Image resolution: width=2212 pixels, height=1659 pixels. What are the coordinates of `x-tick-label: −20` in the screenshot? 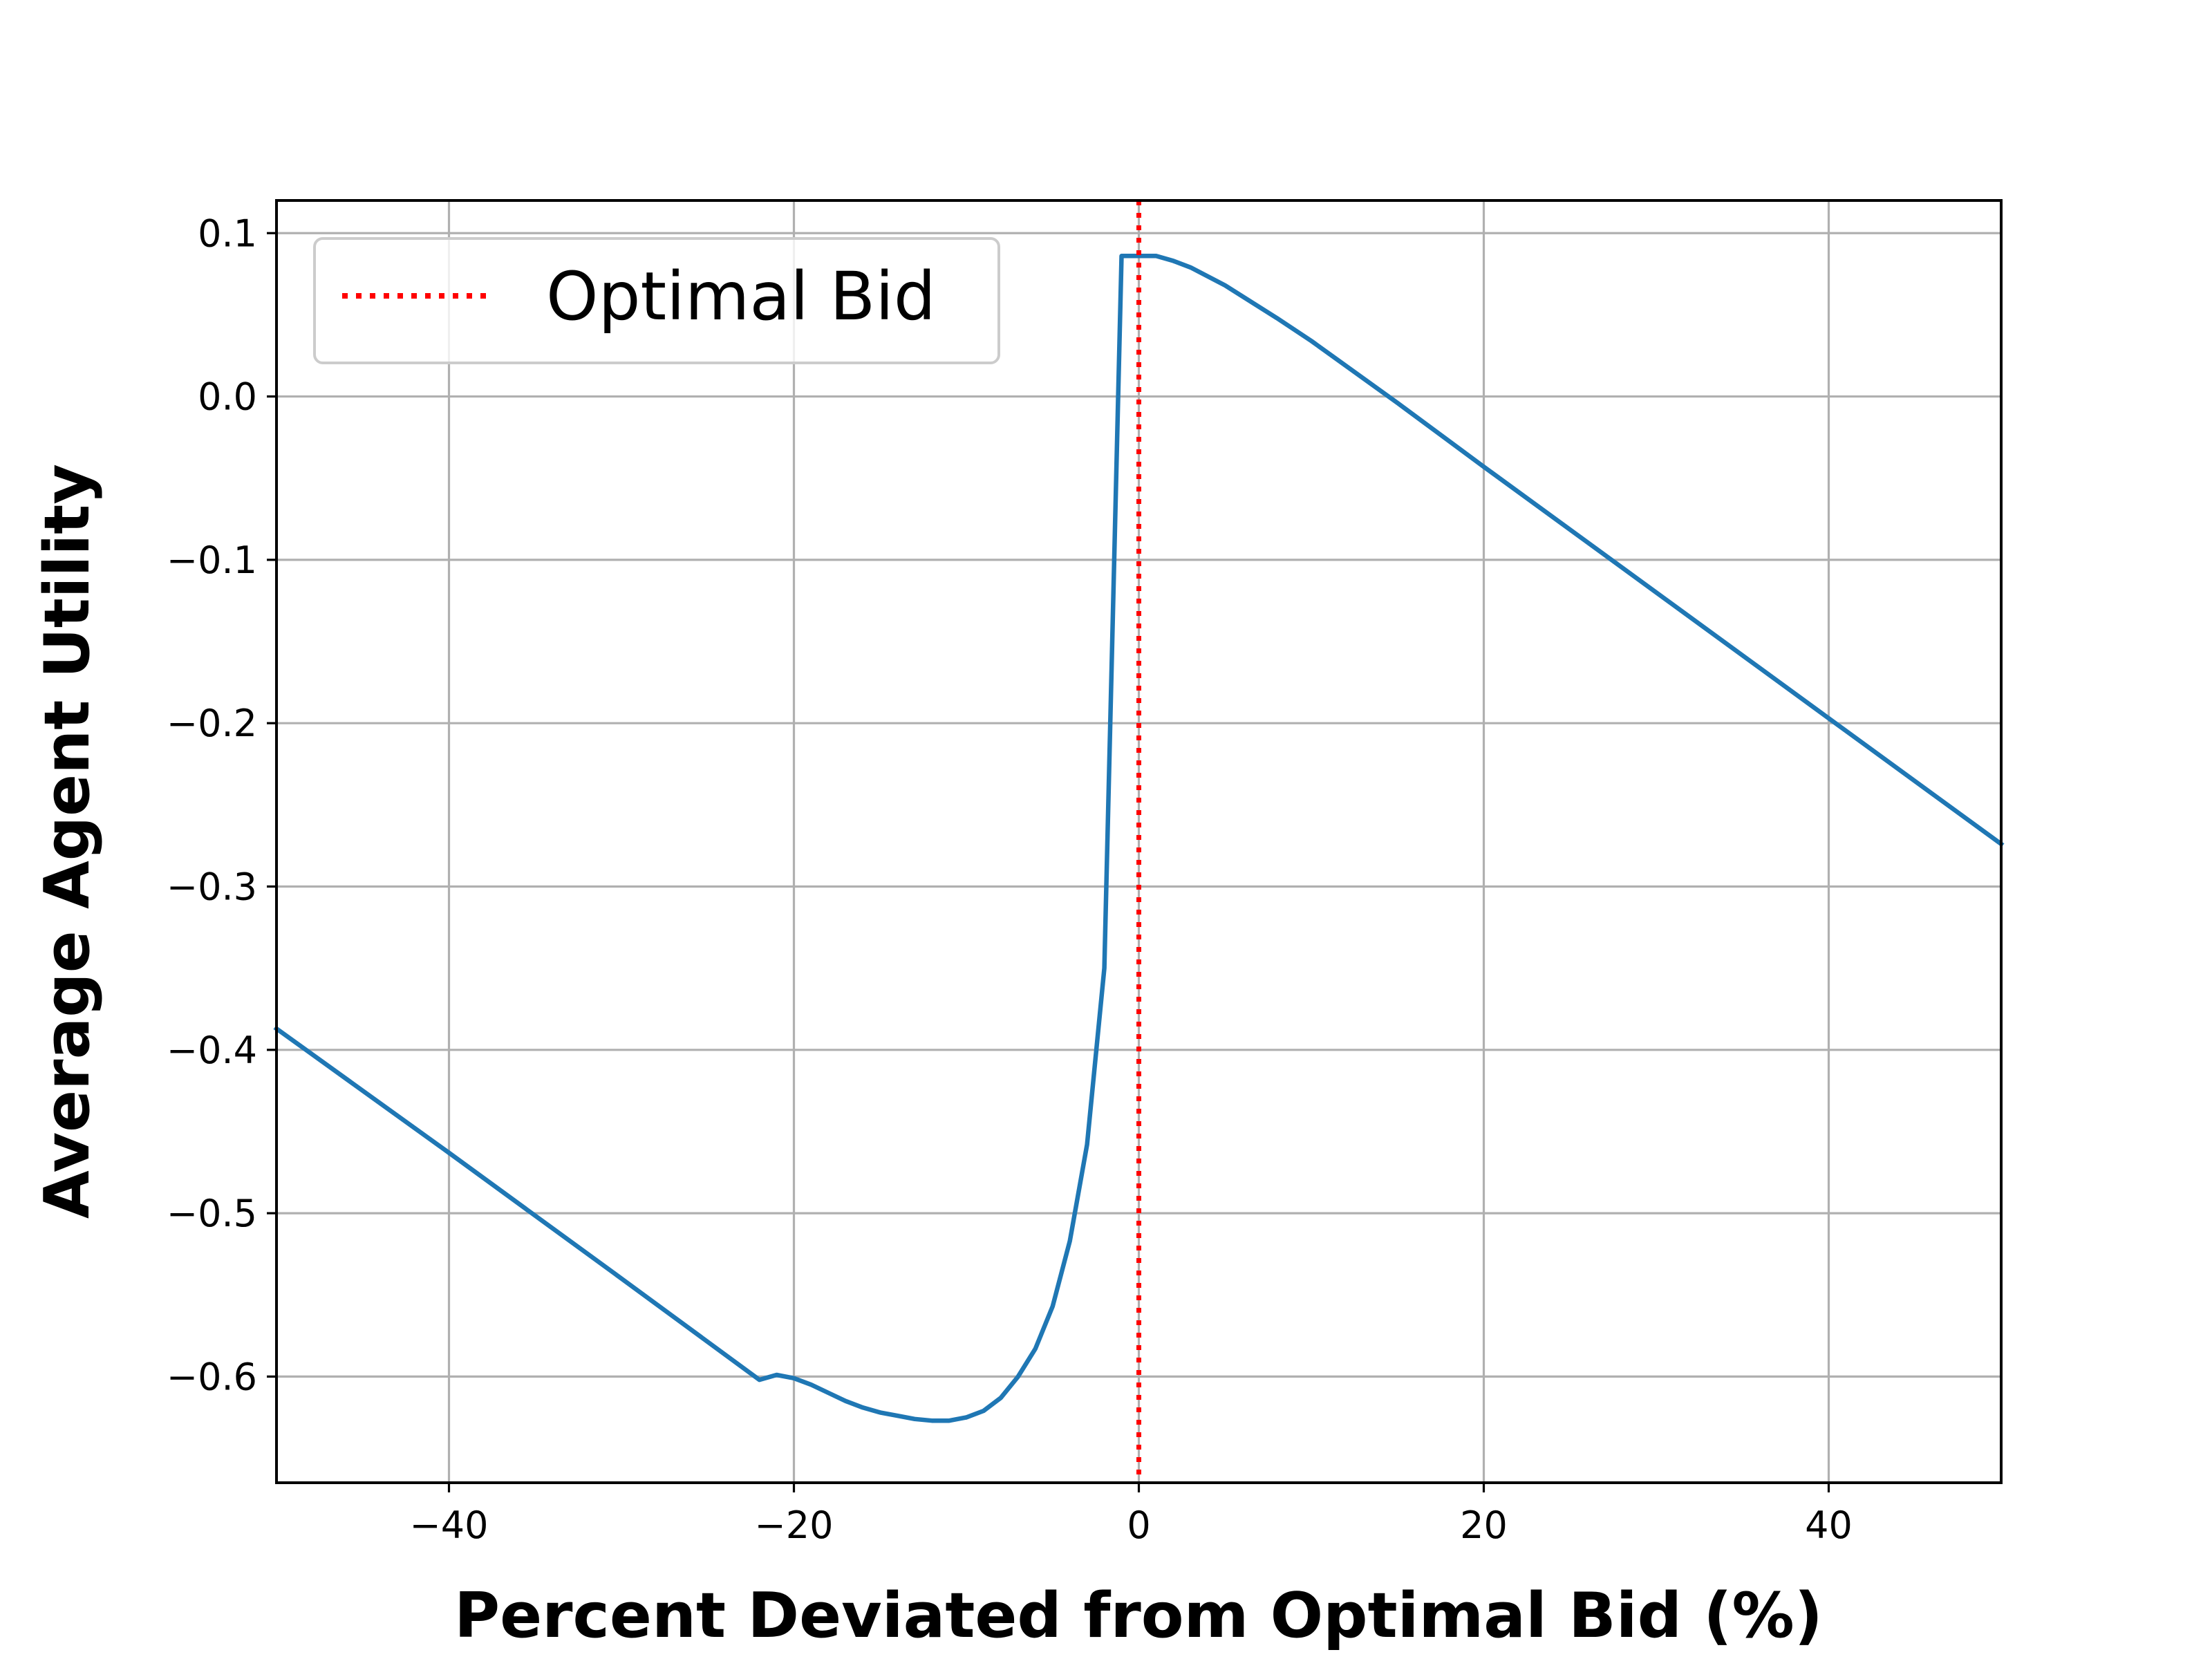 It's located at (794, 1525).